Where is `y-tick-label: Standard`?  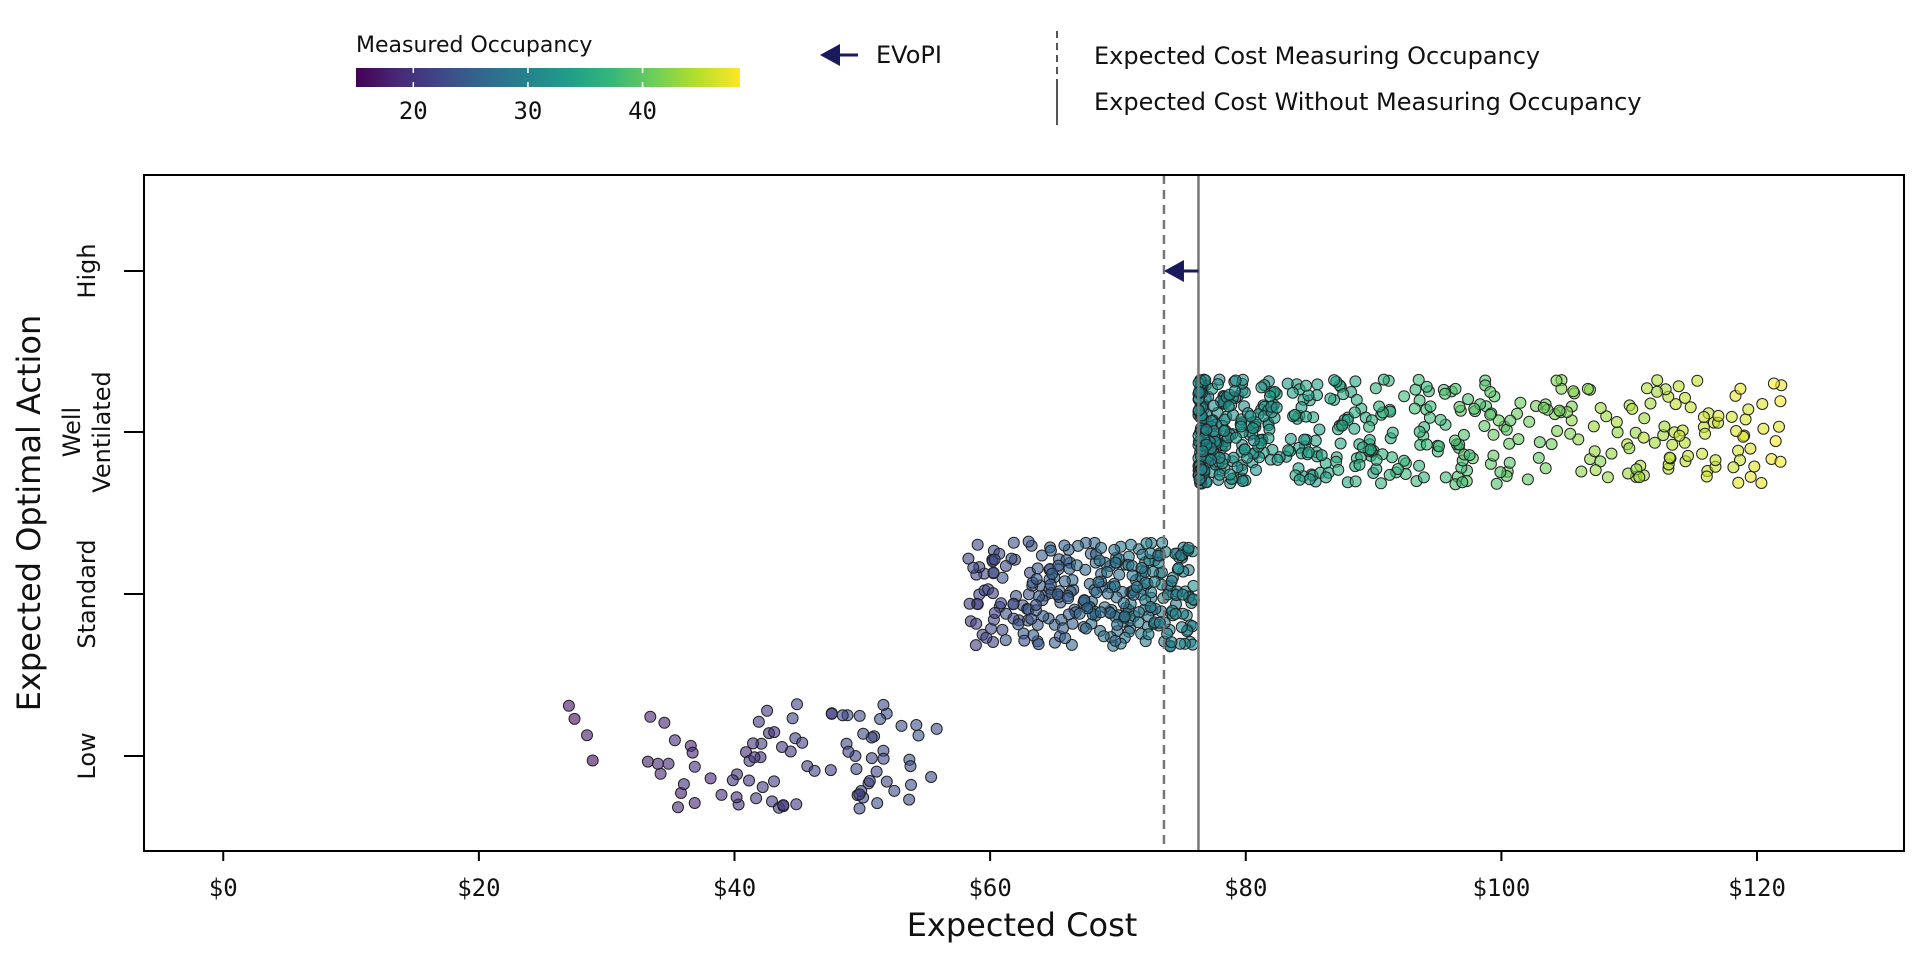
y-tick-label: Standard is located at coordinates (87, 593).